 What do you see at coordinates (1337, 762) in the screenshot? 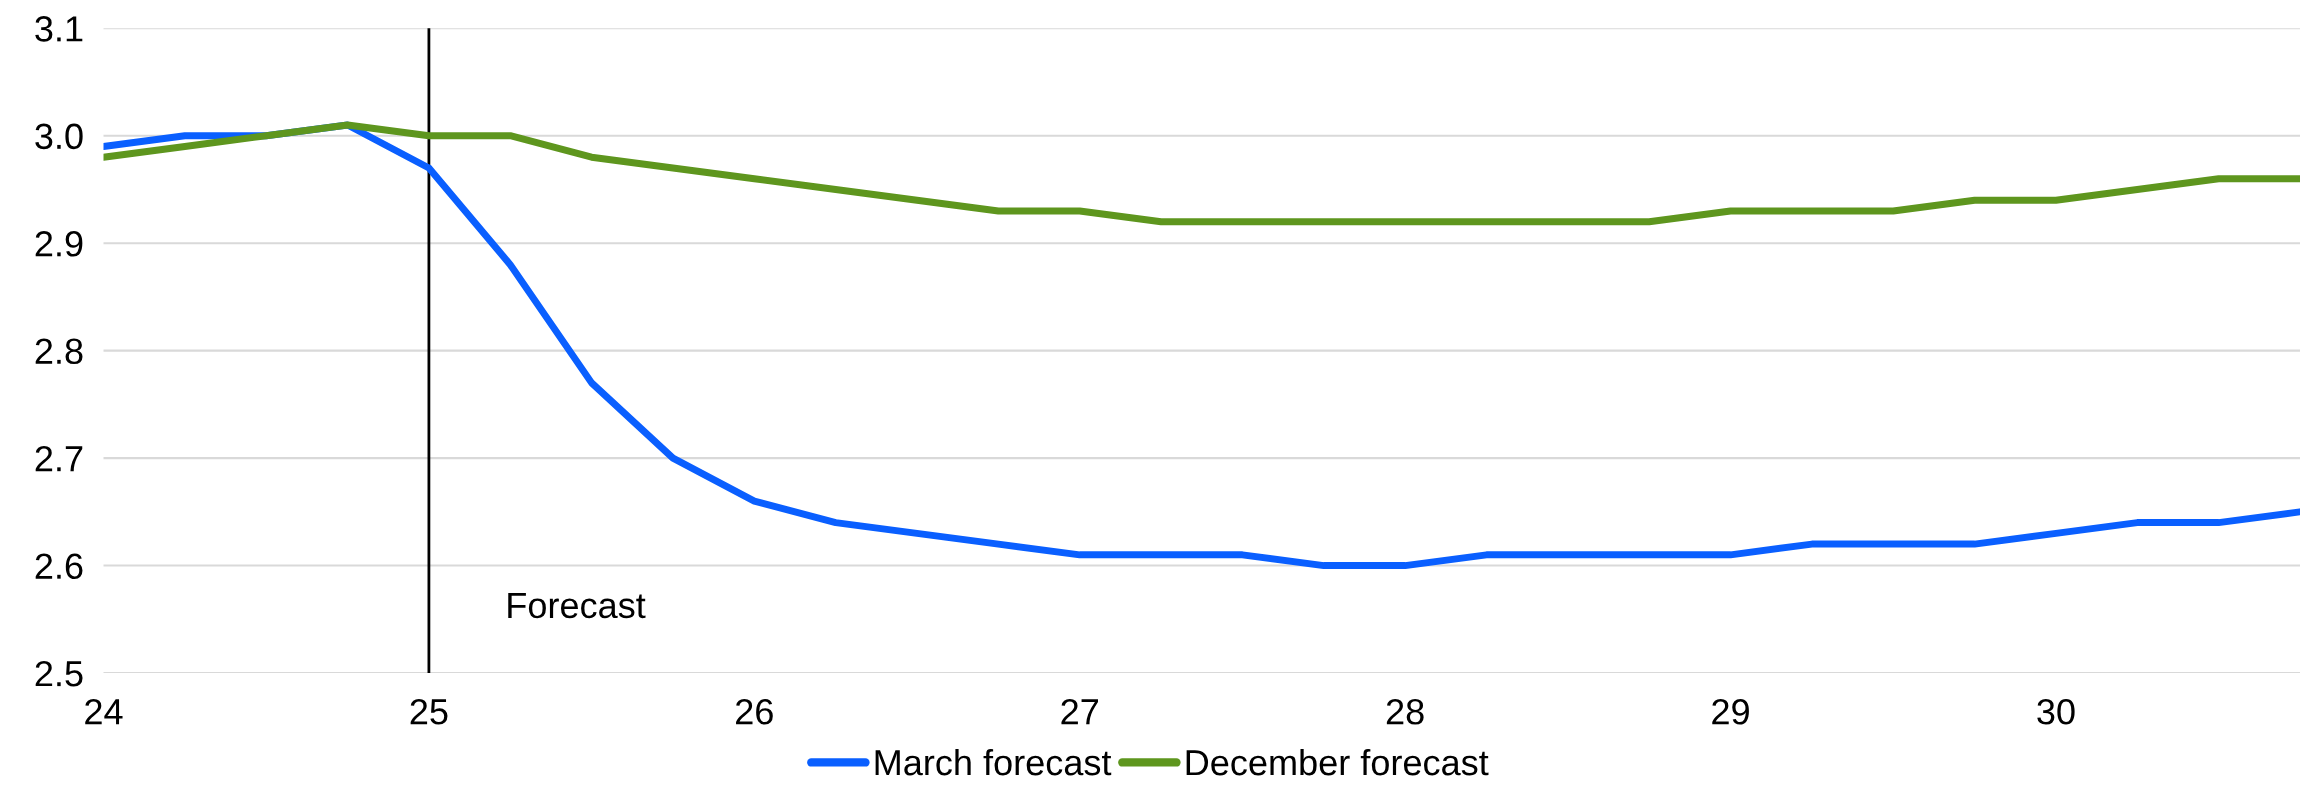
I see `legend-label: December forecast` at bounding box center [1337, 762].